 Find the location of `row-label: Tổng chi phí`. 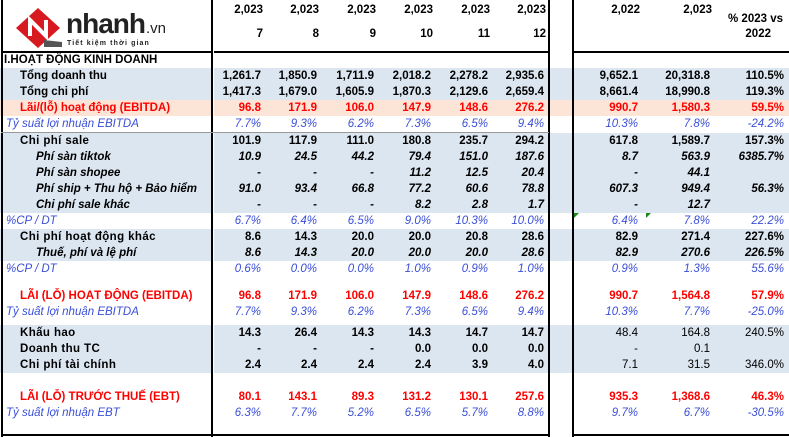

row-label: Tổng chi phí is located at coordinates (54, 92).